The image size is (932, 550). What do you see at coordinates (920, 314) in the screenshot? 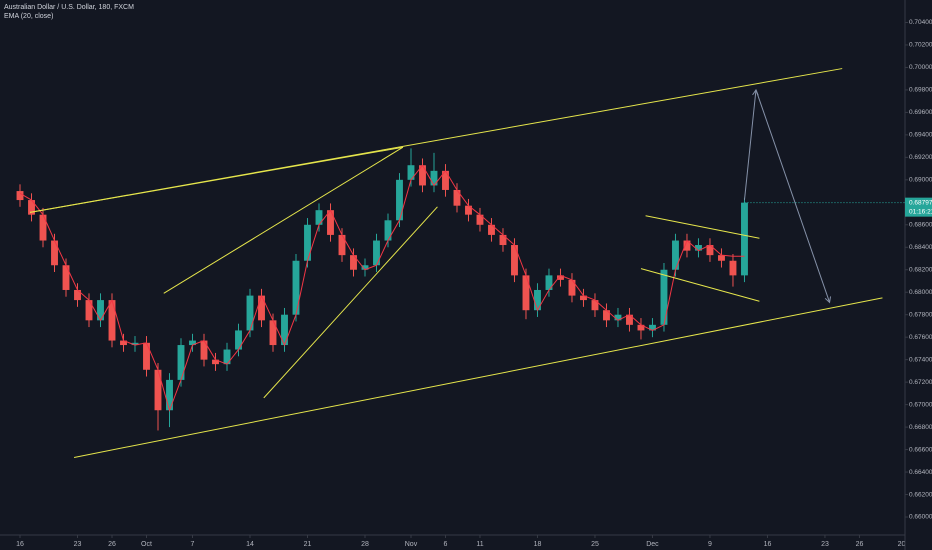
I see `y-tick-label: 0.67800` at bounding box center [920, 314].